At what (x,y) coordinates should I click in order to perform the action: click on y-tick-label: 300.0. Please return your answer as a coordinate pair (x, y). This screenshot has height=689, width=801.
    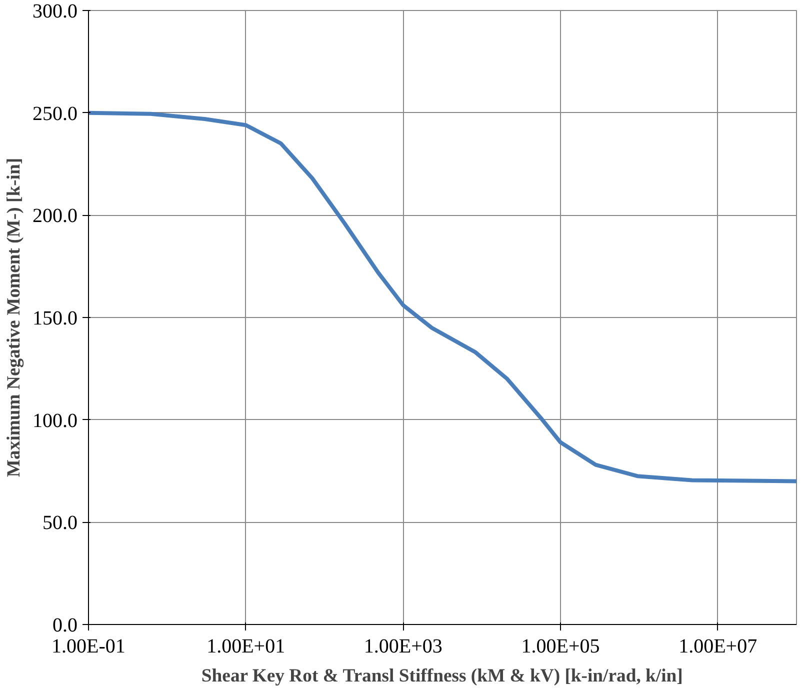
    Looking at the image, I should click on (55, 11).